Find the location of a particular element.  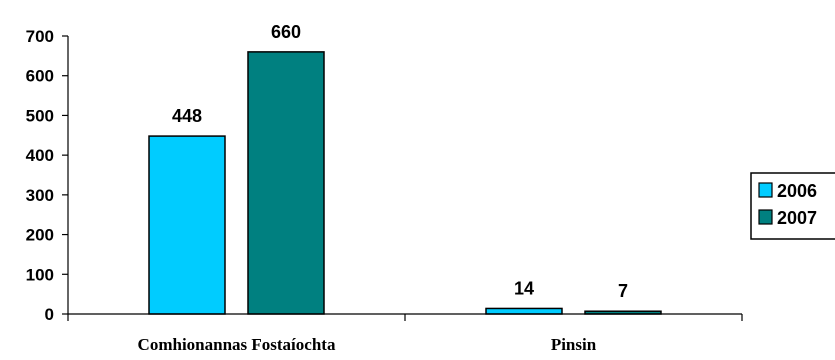

y-tick-label: 100 is located at coordinates (40, 274).